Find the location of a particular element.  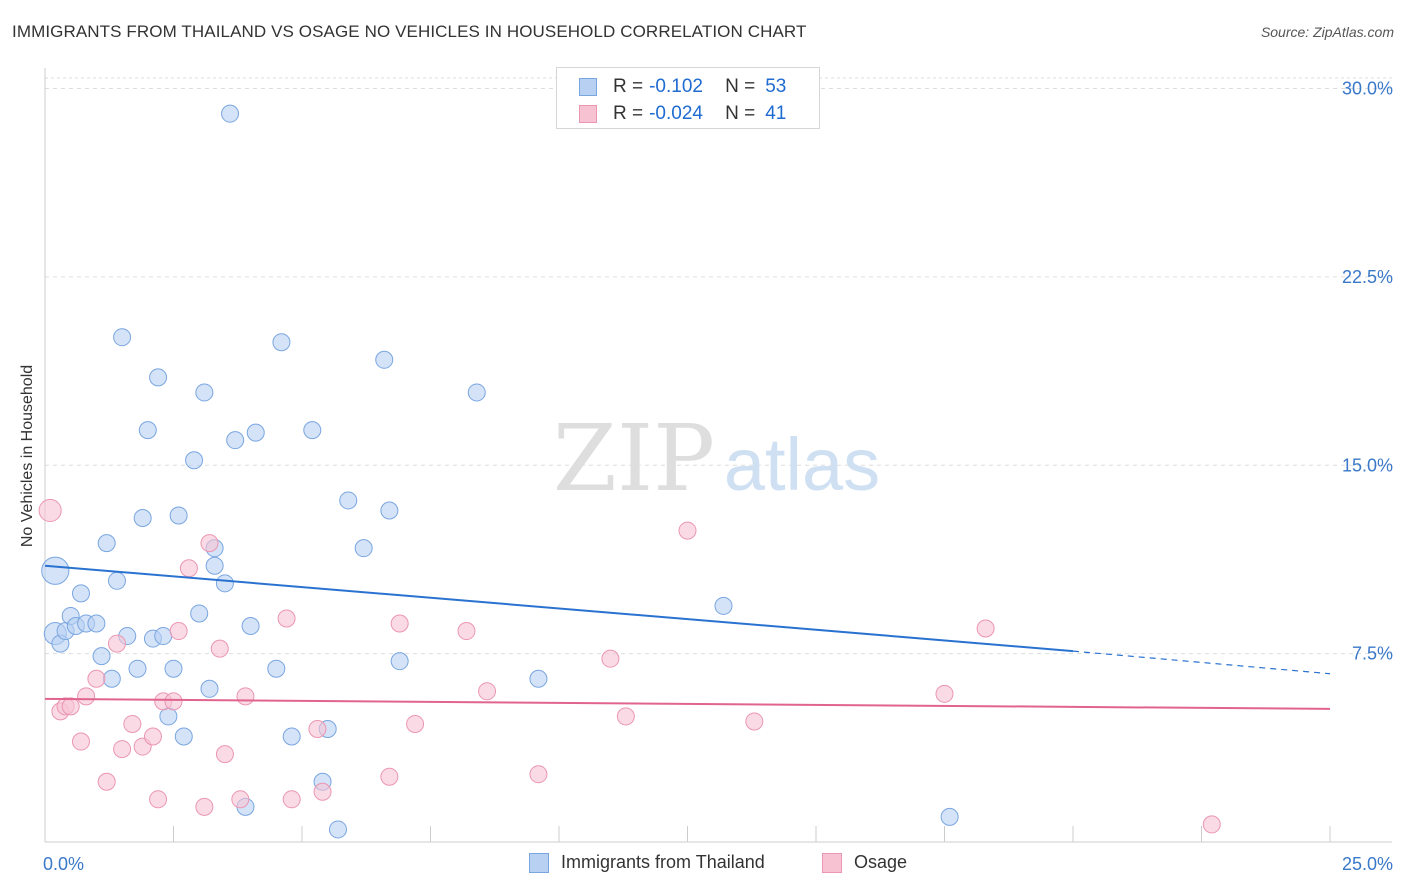

series-legend: Immigrants from Thailand Osage is located at coordinates (703, 864).